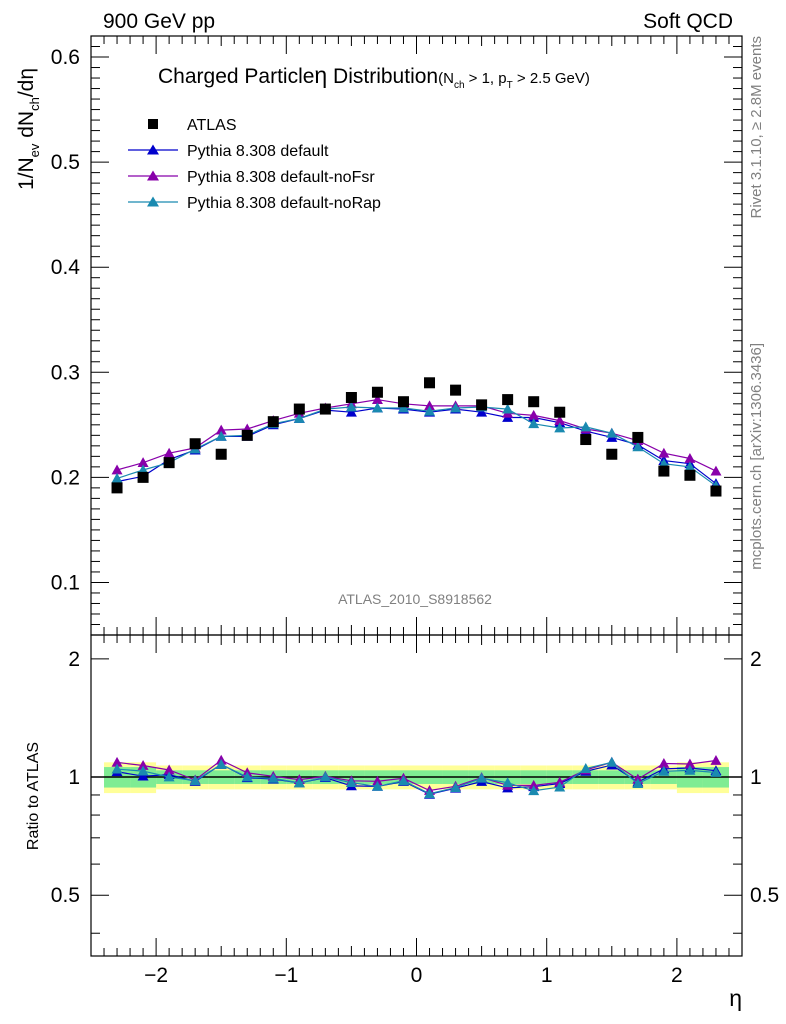 The width and height of the screenshot is (786, 1024). I want to click on legend-item-atlas: ATLAS, so click(192, 125).